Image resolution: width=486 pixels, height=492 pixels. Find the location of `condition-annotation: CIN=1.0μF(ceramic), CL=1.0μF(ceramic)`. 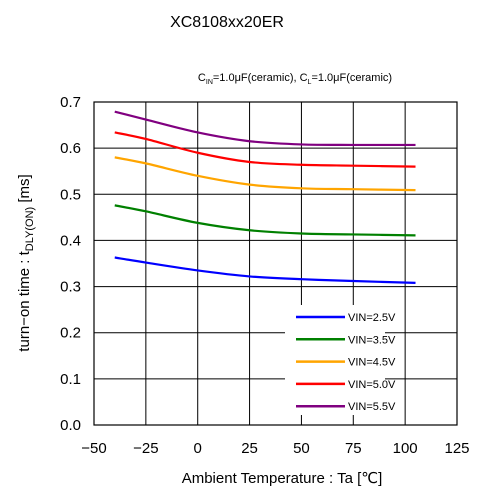

condition-annotation: CIN=1.0μF(ceramic), CL=1.0μF(ceramic) is located at coordinates (295, 79).